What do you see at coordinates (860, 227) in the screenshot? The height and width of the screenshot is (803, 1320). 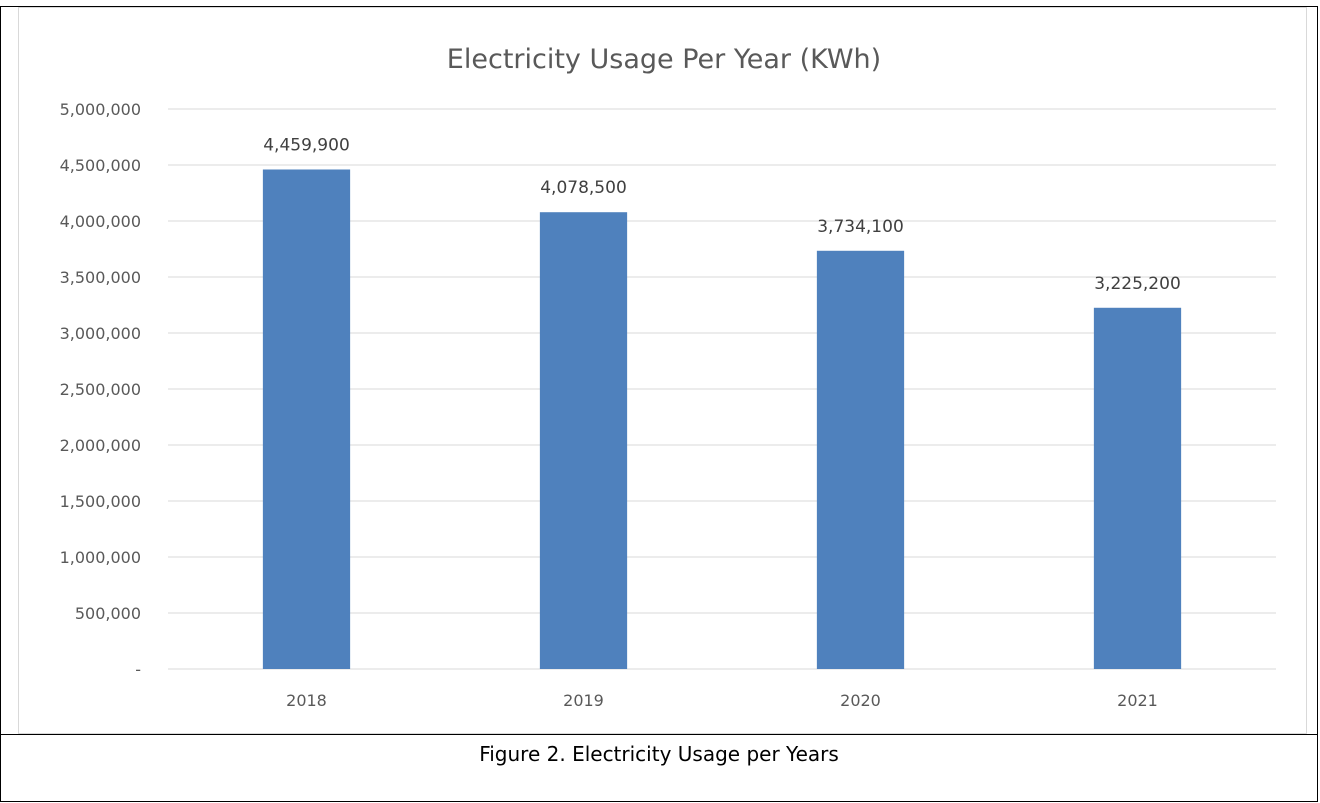 I see `data-label-2020: 3,734,100` at bounding box center [860, 227].